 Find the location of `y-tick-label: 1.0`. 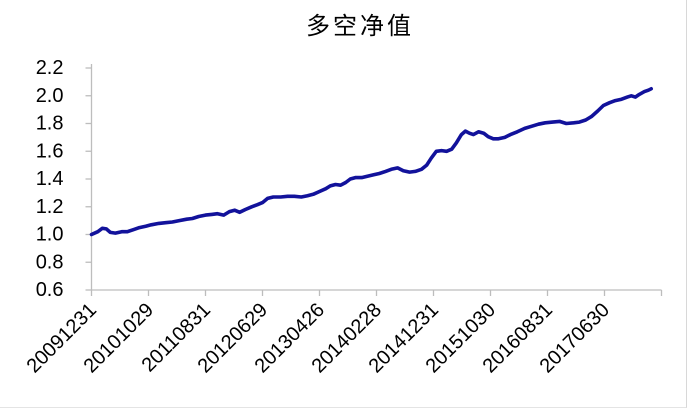

y-tick-label: 1.0 is located at coordinates (50, 235).